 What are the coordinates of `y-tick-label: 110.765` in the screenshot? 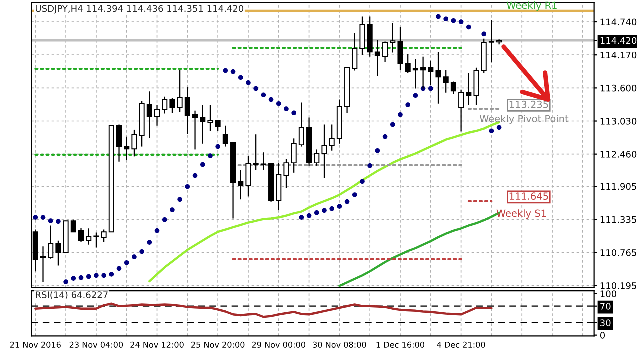 It's located at (618, 252).